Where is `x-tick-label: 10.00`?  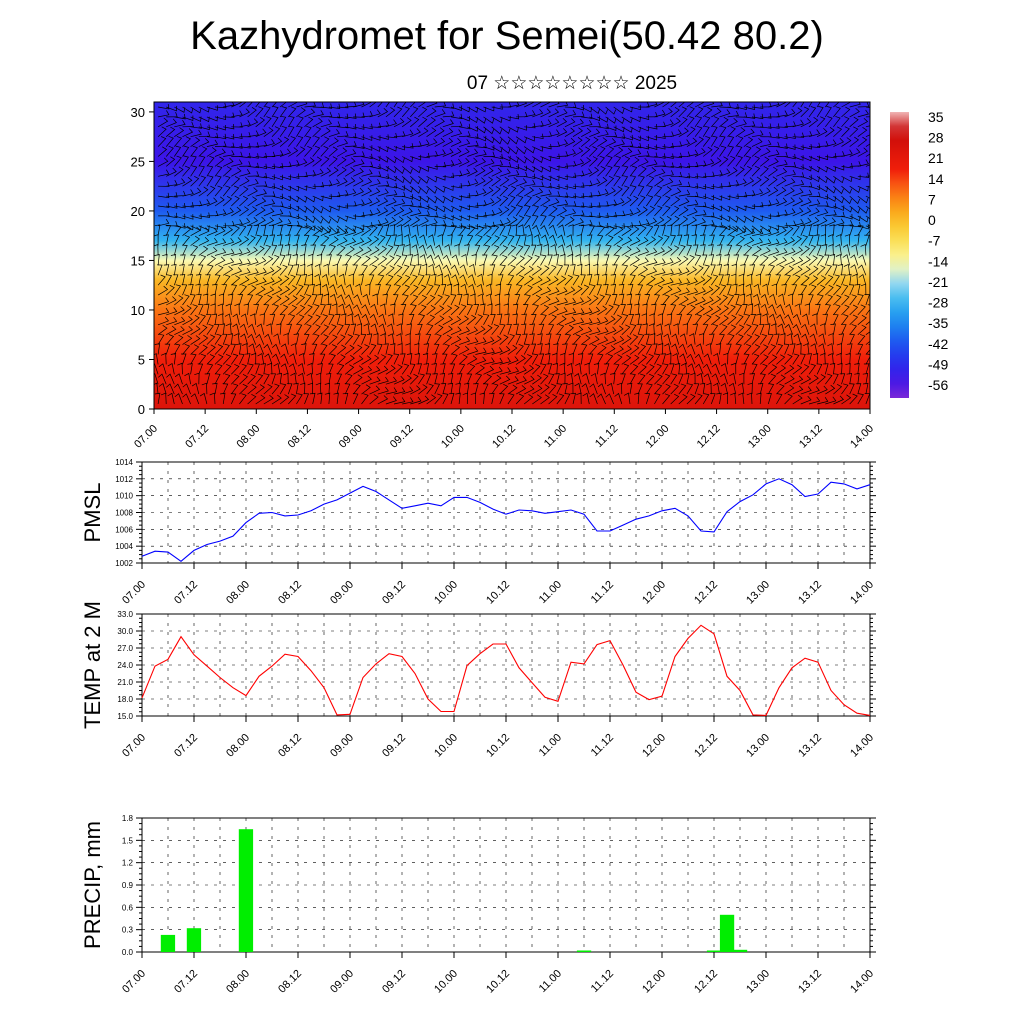 x-tick-label: 10.00 is located at coordinates (446, 593).